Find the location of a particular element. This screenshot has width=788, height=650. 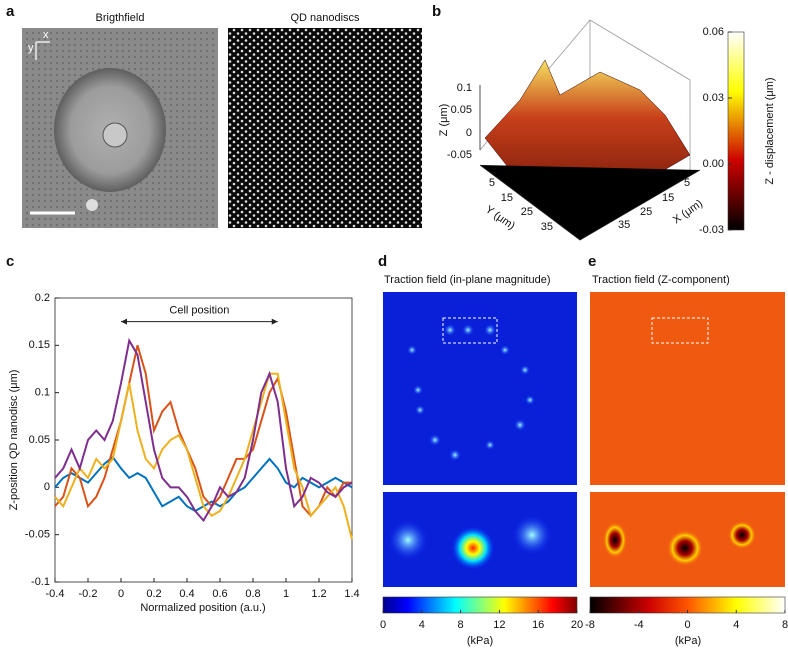

colorbar-tick-label: 12 is located at coordinates (499, 625).